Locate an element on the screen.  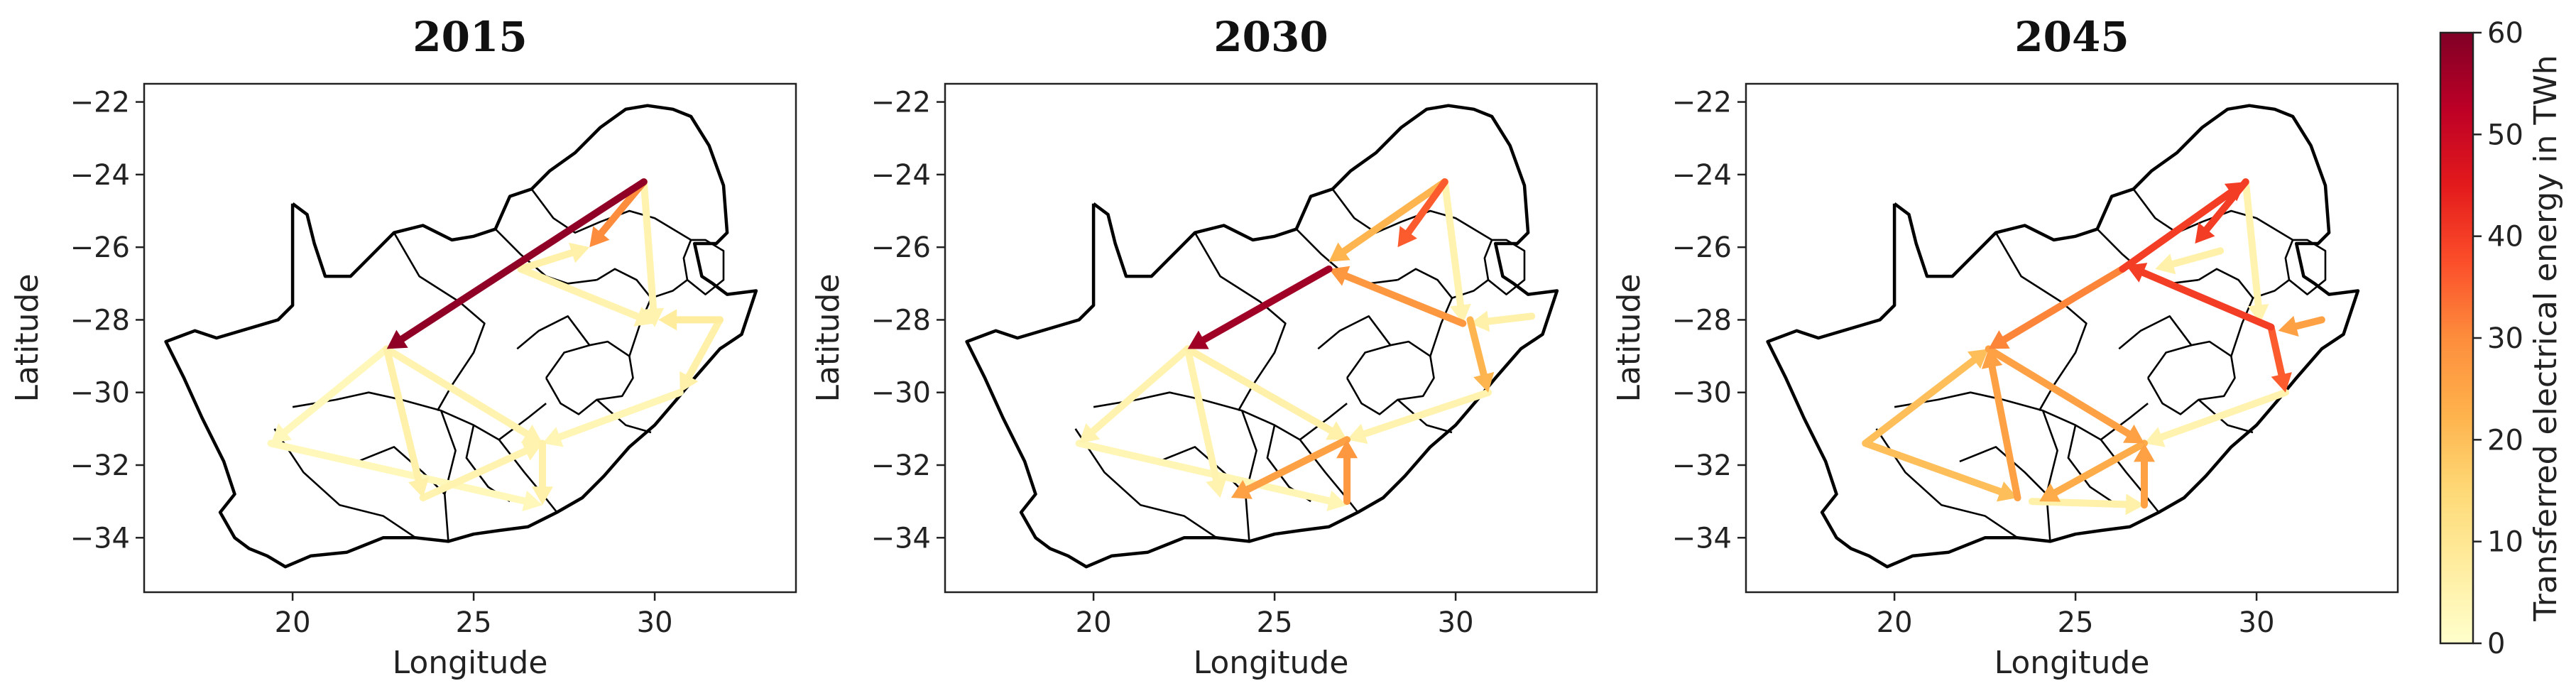
x-tick-label: 25 is located at coordinates (2076, 622).